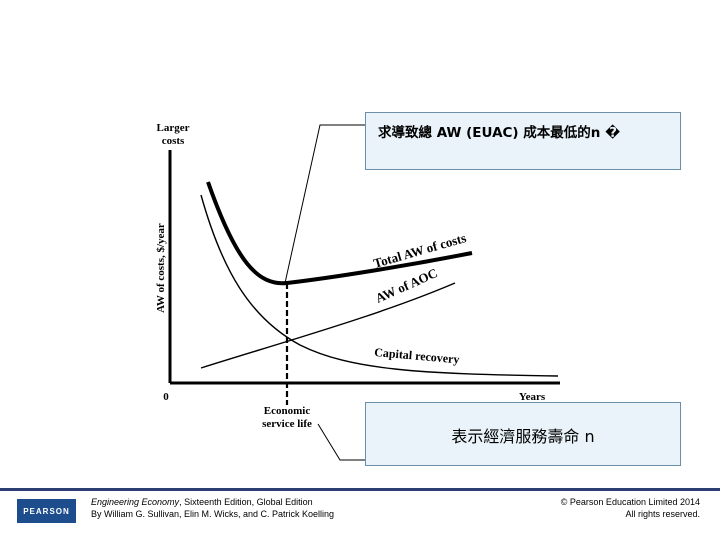  What do you see at coordinates (166, 397) in the screenshot?
I see `origin-label: 0` at bounding box center [166, 397].